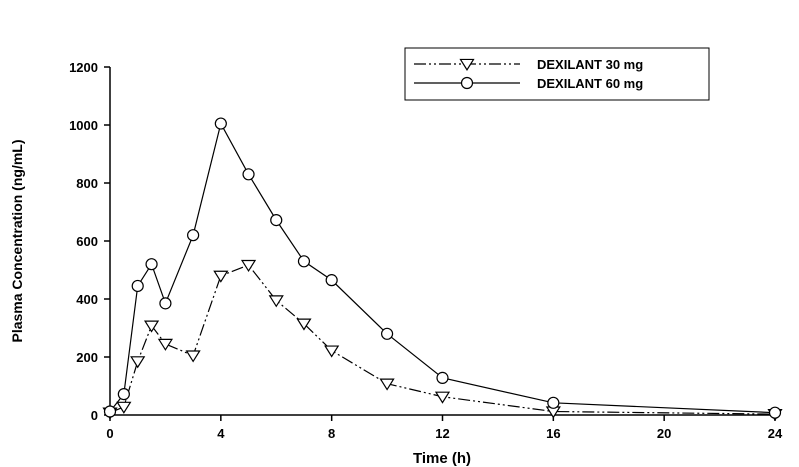 This screenshot has width=799, height=467. I want to click on y-tick-label: 0, so click(94, 415).